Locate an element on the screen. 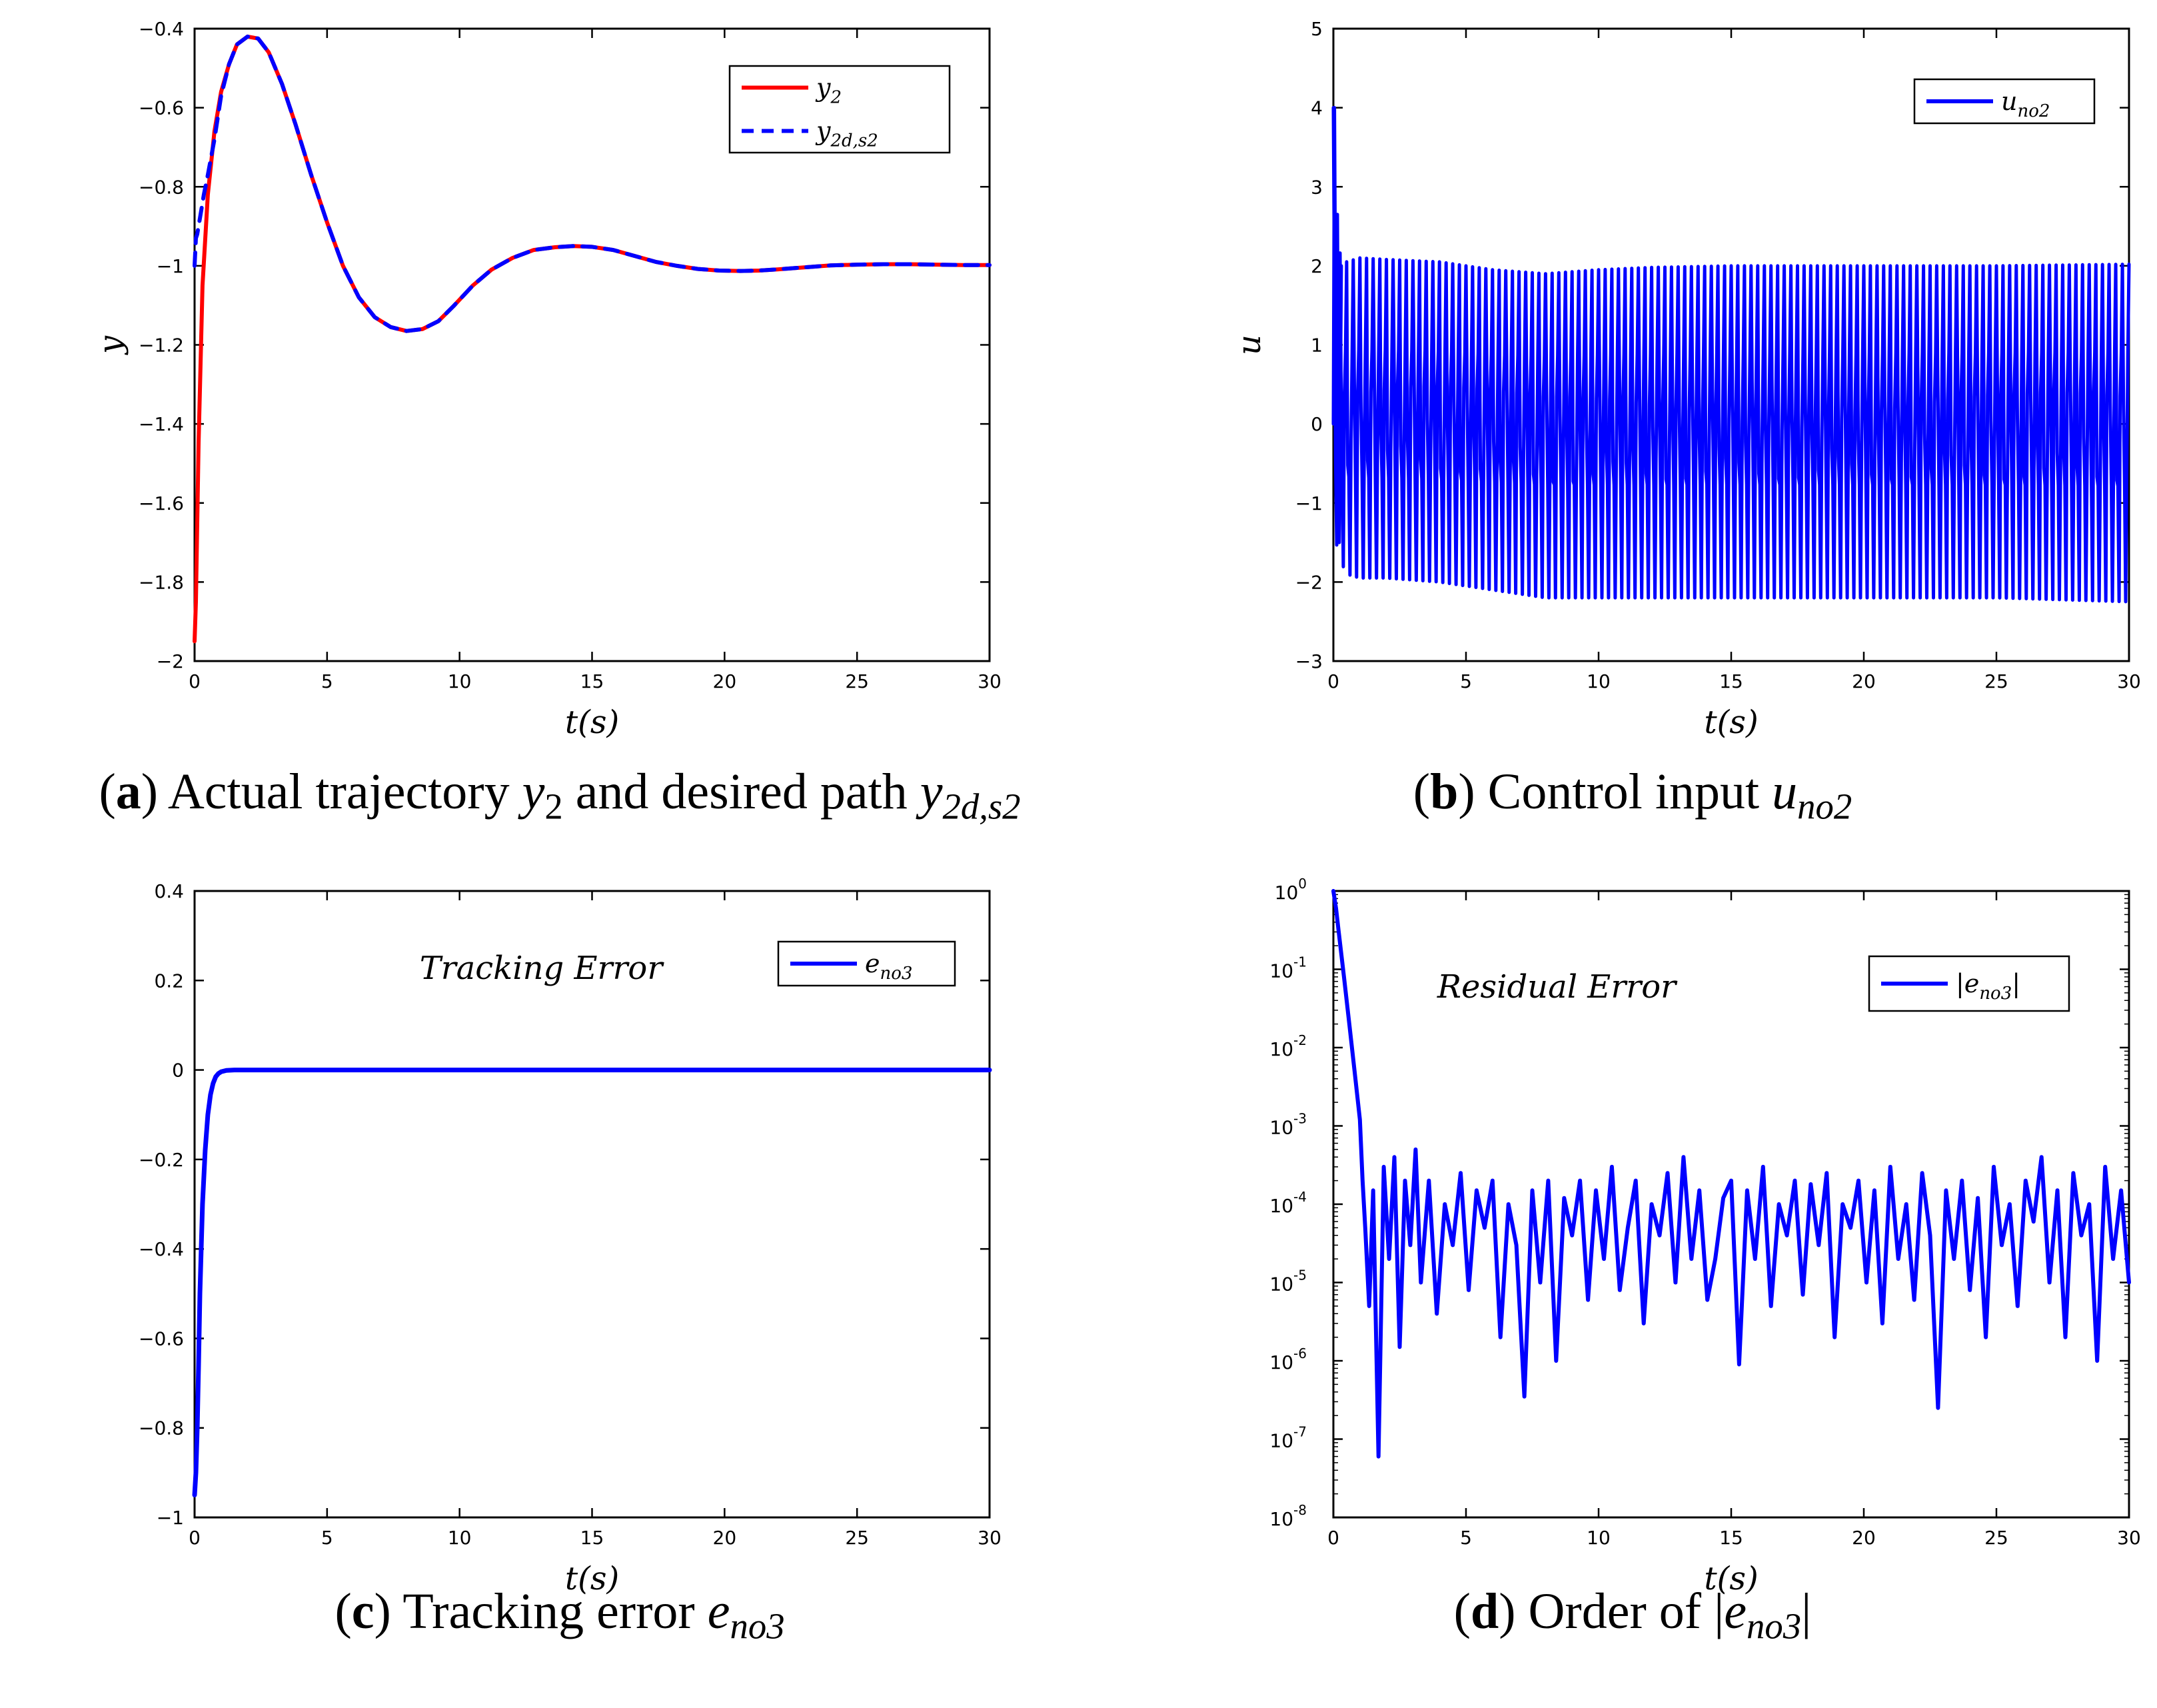  panel-a-series-y2d is located at coordinates (592, 183).